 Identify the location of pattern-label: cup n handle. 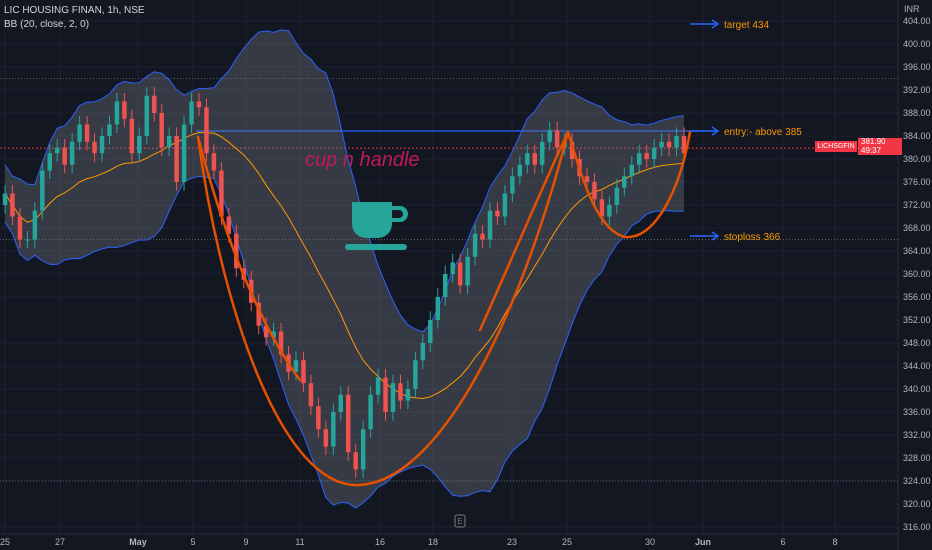
(362, 160).